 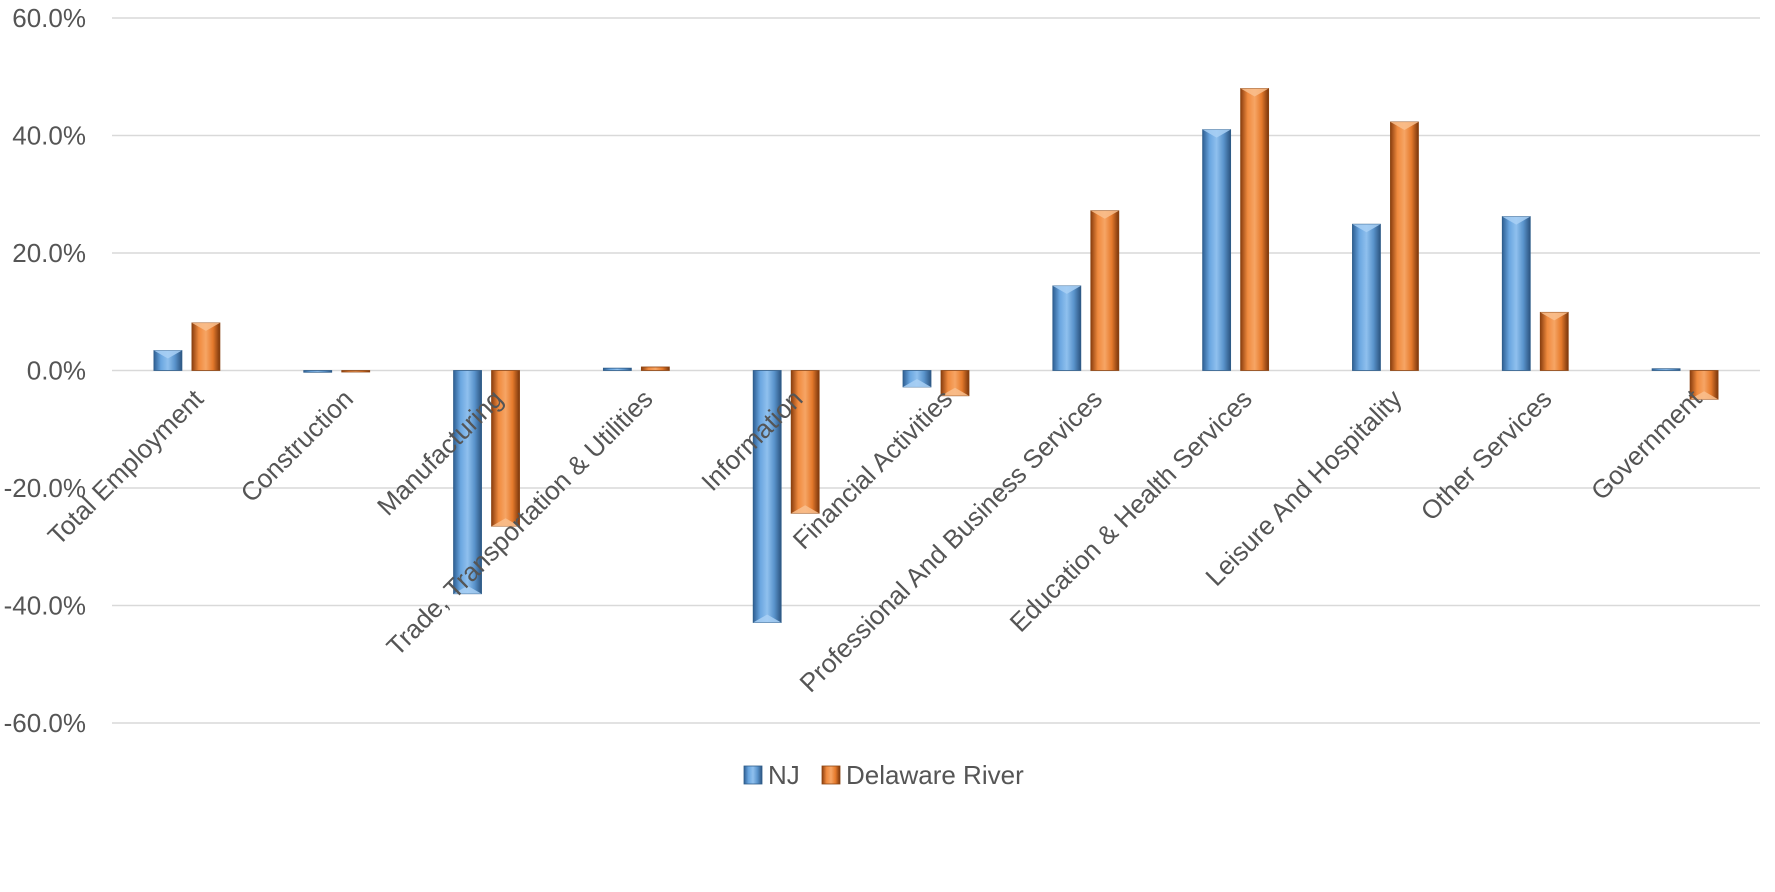 What do you see at coordinates (49, 18) in the screenshot?
I see `y-tick-label: 60.0%` at bounding box center [49, 18].